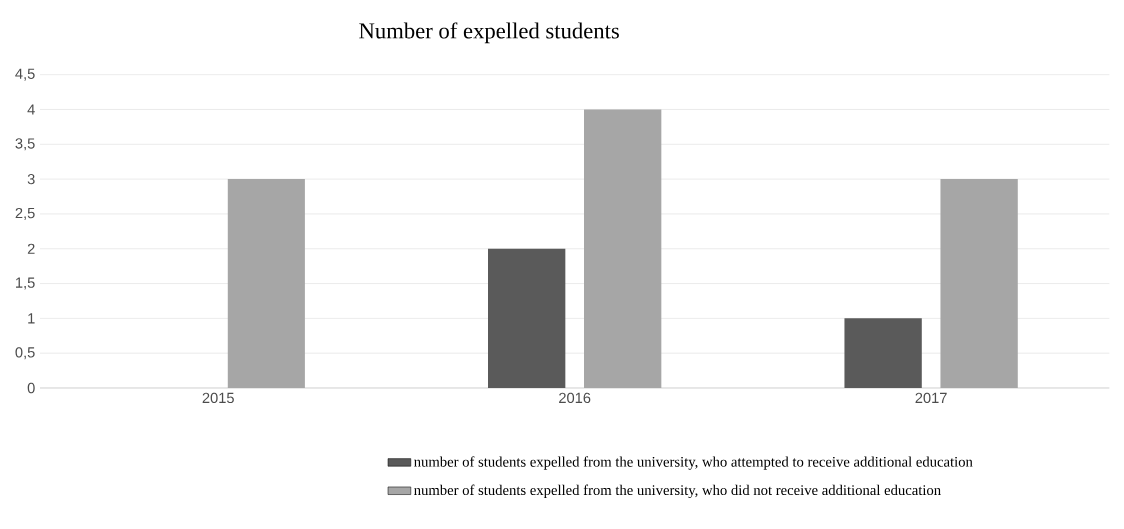 The height and width of the screenshot is (529, 1124). Describe the element at coordinates (31, 388) in the screenshot. I see `y-tick-label: 0` at that location.